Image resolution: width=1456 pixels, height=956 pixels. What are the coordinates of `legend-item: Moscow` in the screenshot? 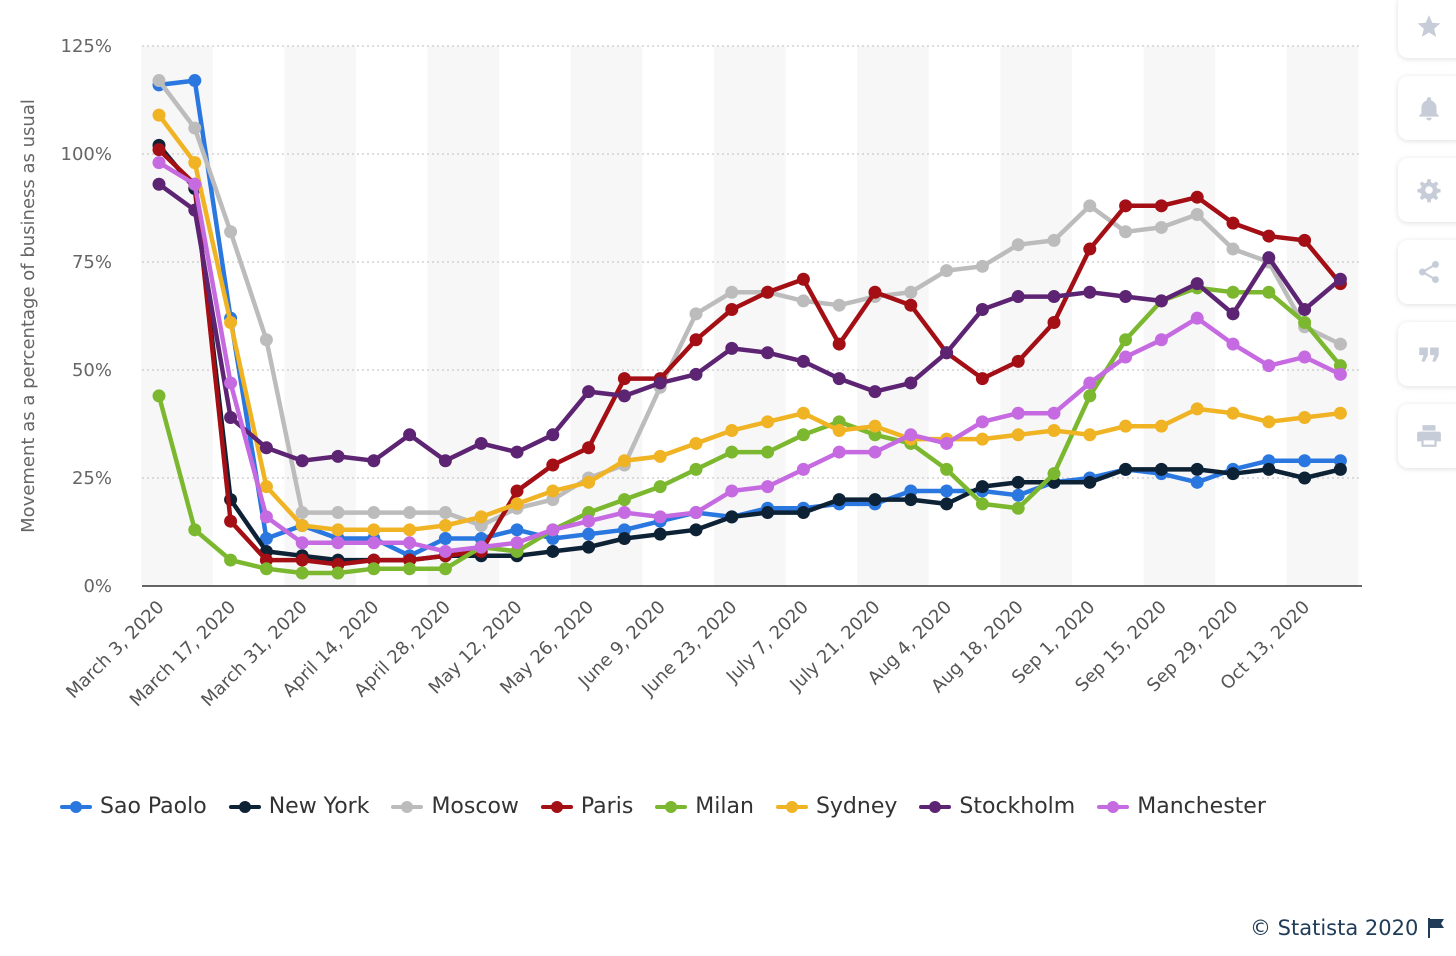 It's located at (455, 806).